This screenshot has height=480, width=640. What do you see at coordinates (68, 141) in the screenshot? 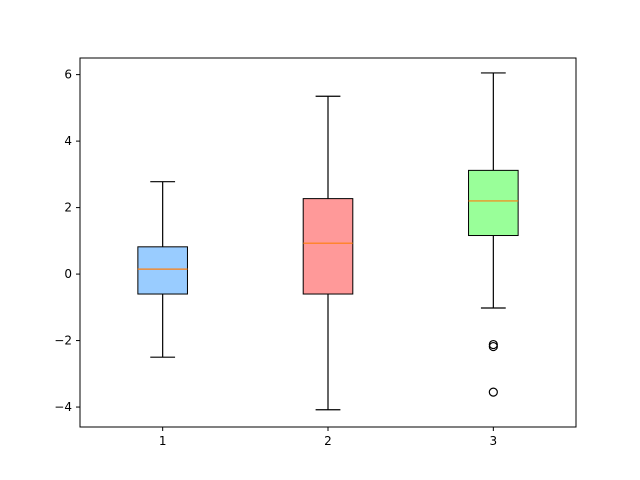
I see `y-tick-label: 4` at bounding box center [68, 141].